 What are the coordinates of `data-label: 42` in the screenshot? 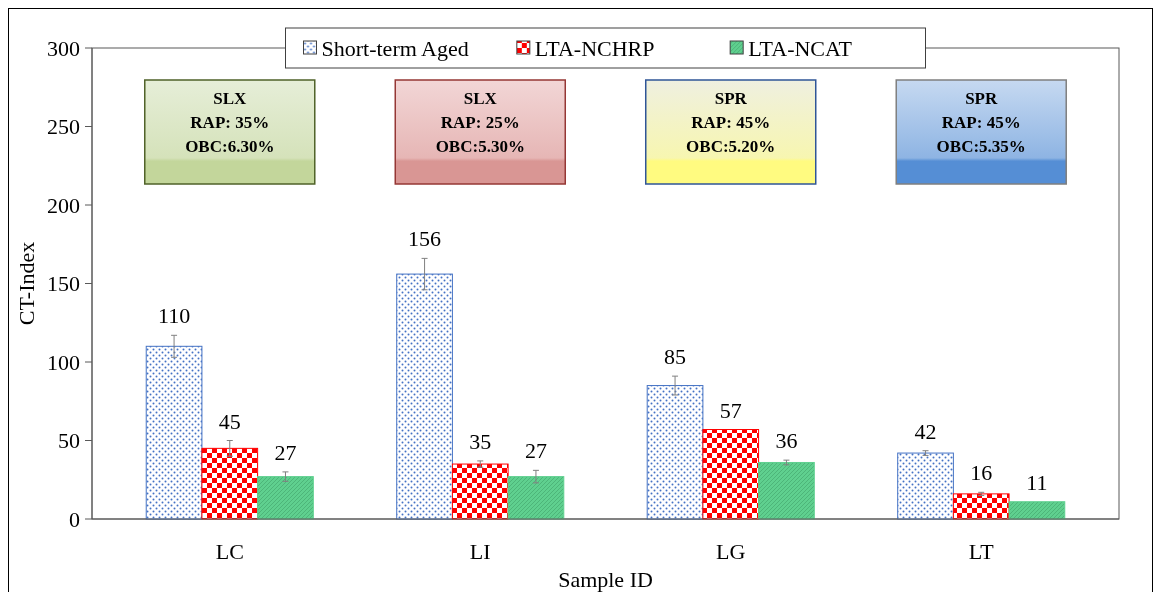 It's located at (925, 431).